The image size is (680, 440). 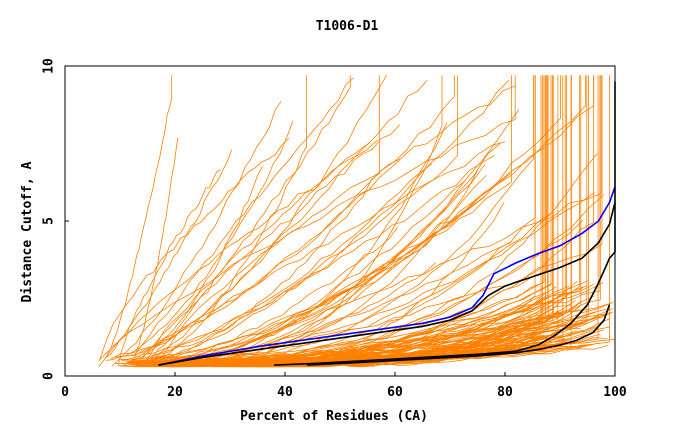 I want to click on x-tick-label: 20, so click(x=175, y=392).